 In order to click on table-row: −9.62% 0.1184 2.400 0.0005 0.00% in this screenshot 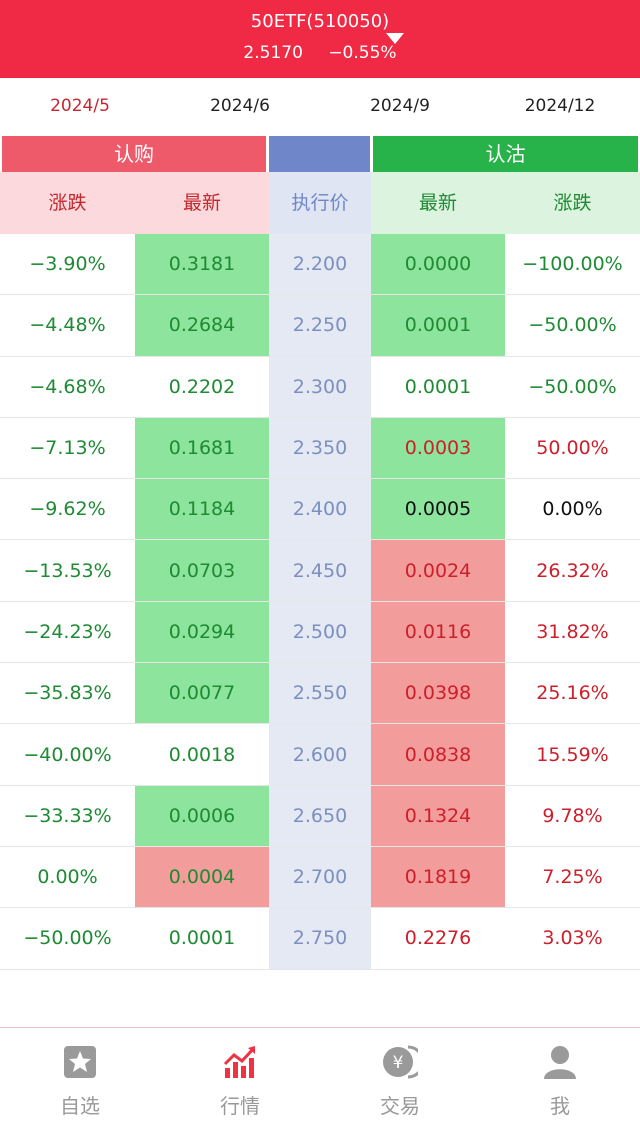, I will do `click(320, 510)`.